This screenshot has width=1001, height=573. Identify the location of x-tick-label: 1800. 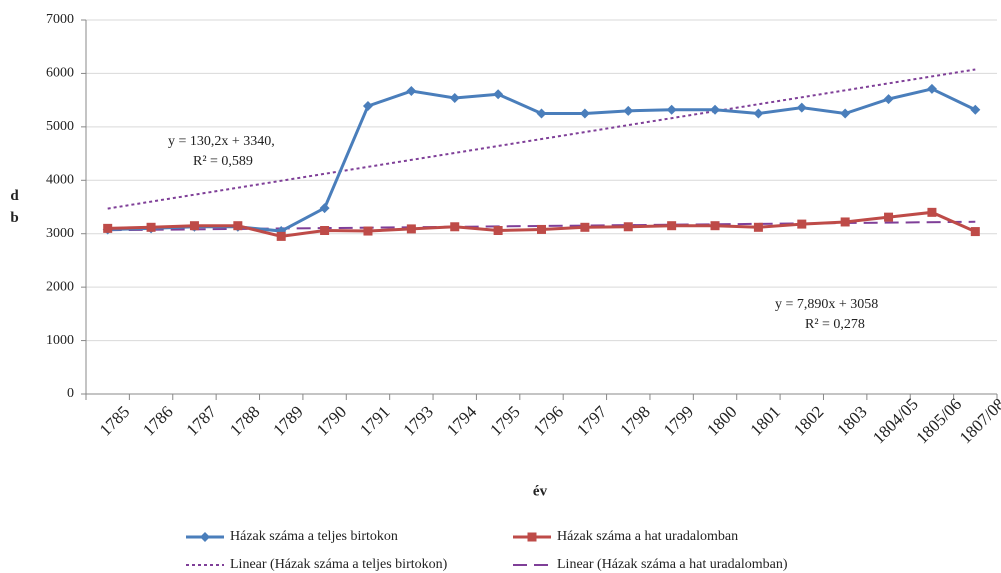
(721, 420).